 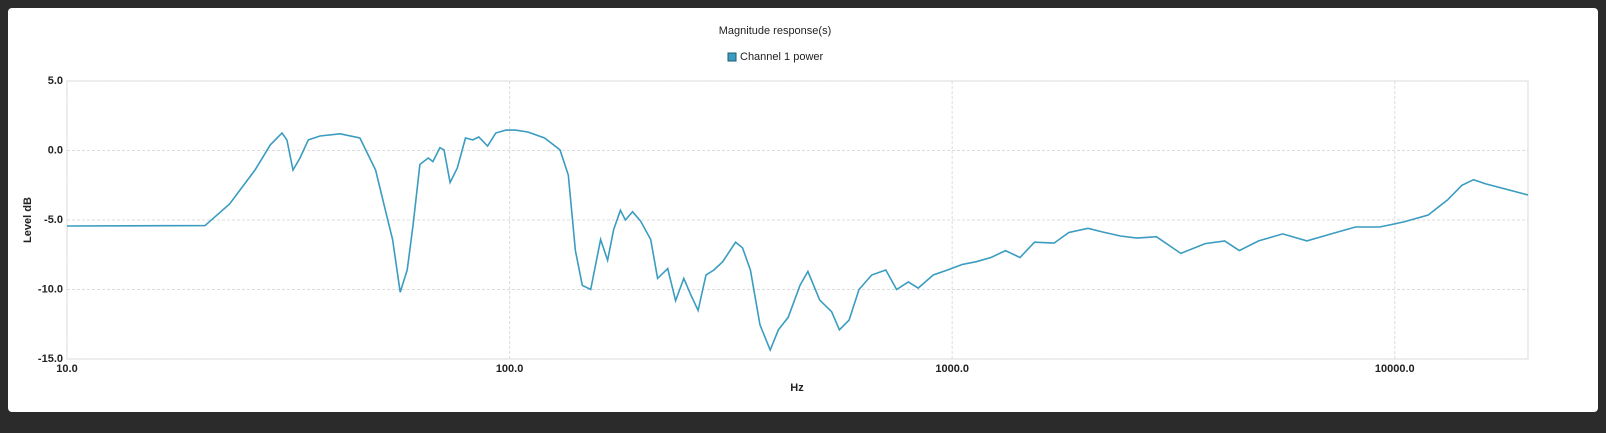 What do you see at coordinates (952, 369) in the screenshot?
I see `x-tick-label: 1000.0` at bounding box center [952, 369].